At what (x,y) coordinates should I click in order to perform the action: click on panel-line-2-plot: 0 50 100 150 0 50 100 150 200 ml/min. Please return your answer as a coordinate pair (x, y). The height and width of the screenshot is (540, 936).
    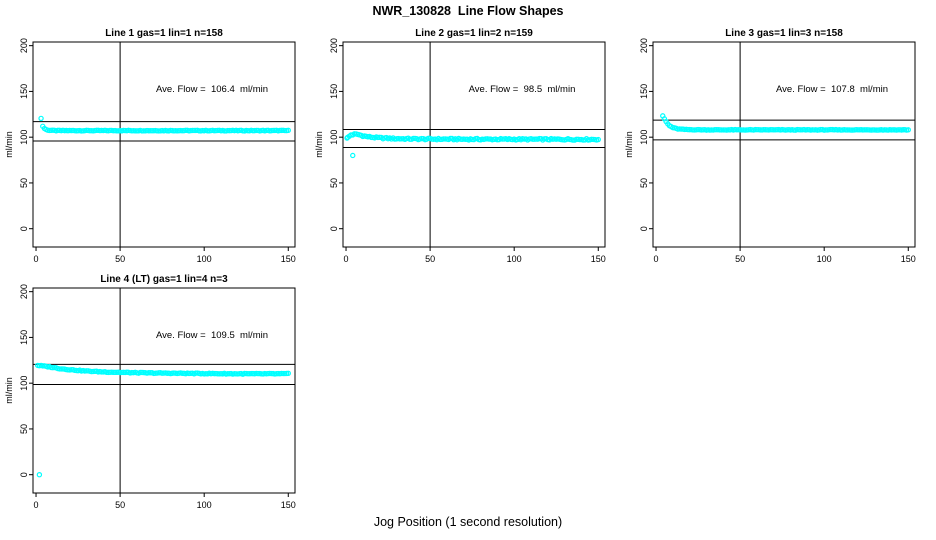
    Looking at the image, I should click on (460, 151).